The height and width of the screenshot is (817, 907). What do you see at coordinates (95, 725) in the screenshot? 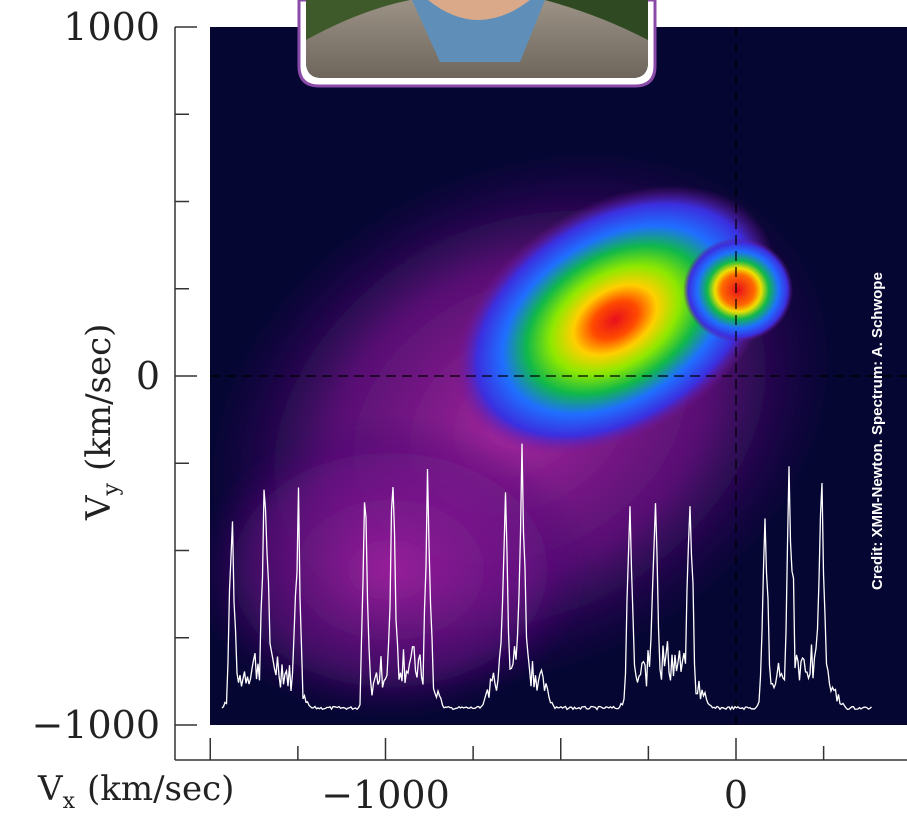
I see `y-tick-label: −1000` at bounding box center [95, 725].